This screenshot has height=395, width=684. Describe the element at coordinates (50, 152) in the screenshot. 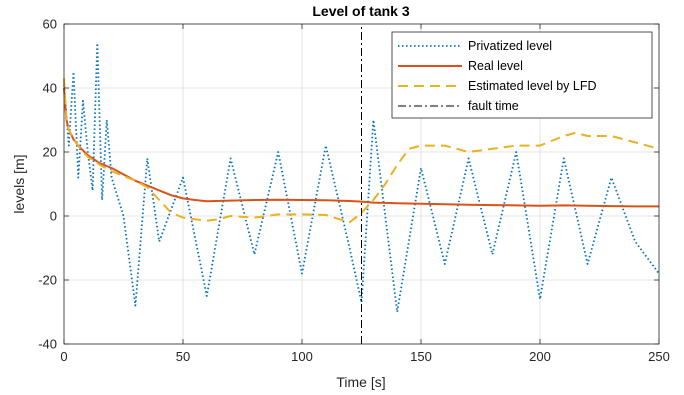

I see `y-tick-label: 20` at that location.